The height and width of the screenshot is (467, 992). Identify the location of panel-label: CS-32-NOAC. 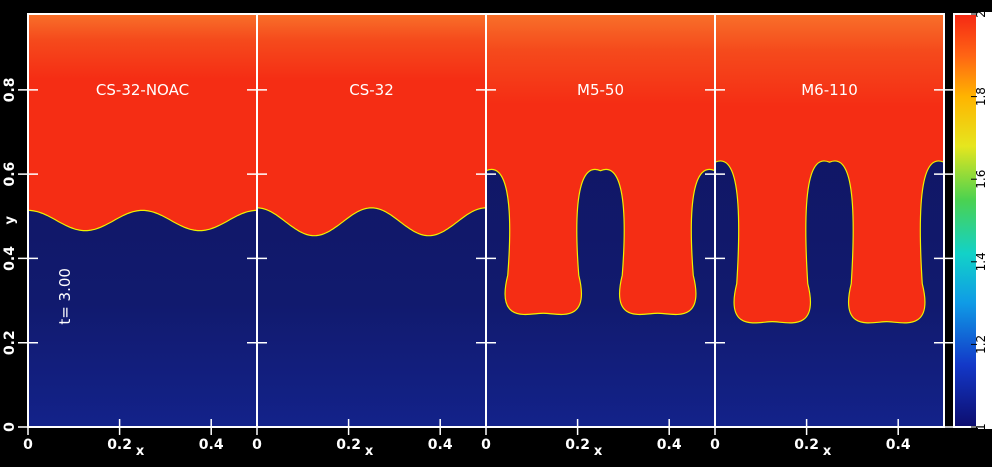
(142, 90).